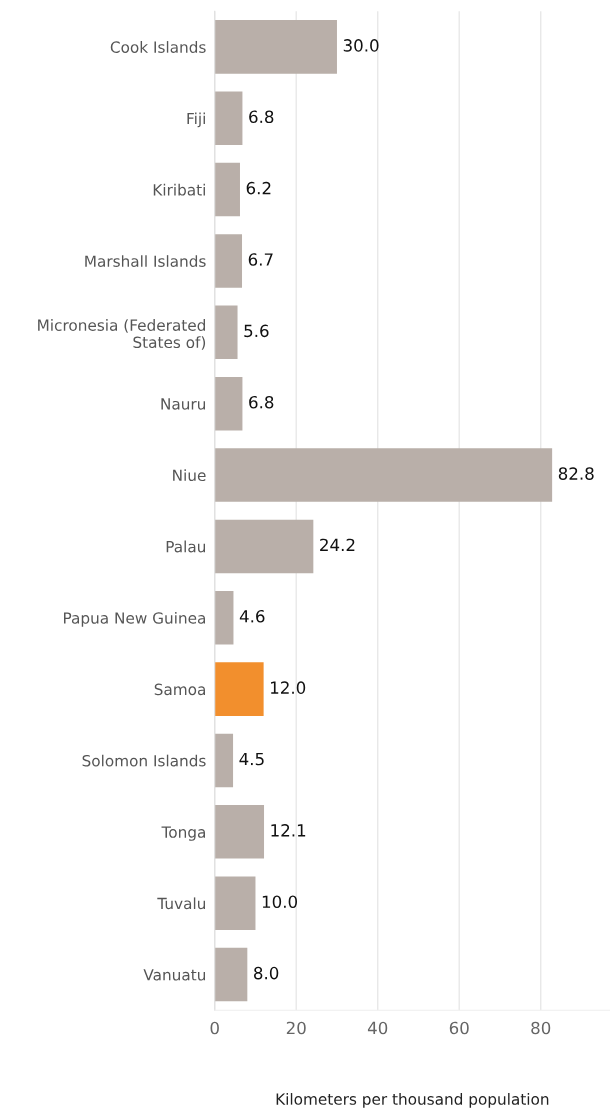 The image size is (610, 1120). What do you see at coordinates (576, 473) in the screenshot?
I see `data-label: 82.8` at bounding box center [576, 473].